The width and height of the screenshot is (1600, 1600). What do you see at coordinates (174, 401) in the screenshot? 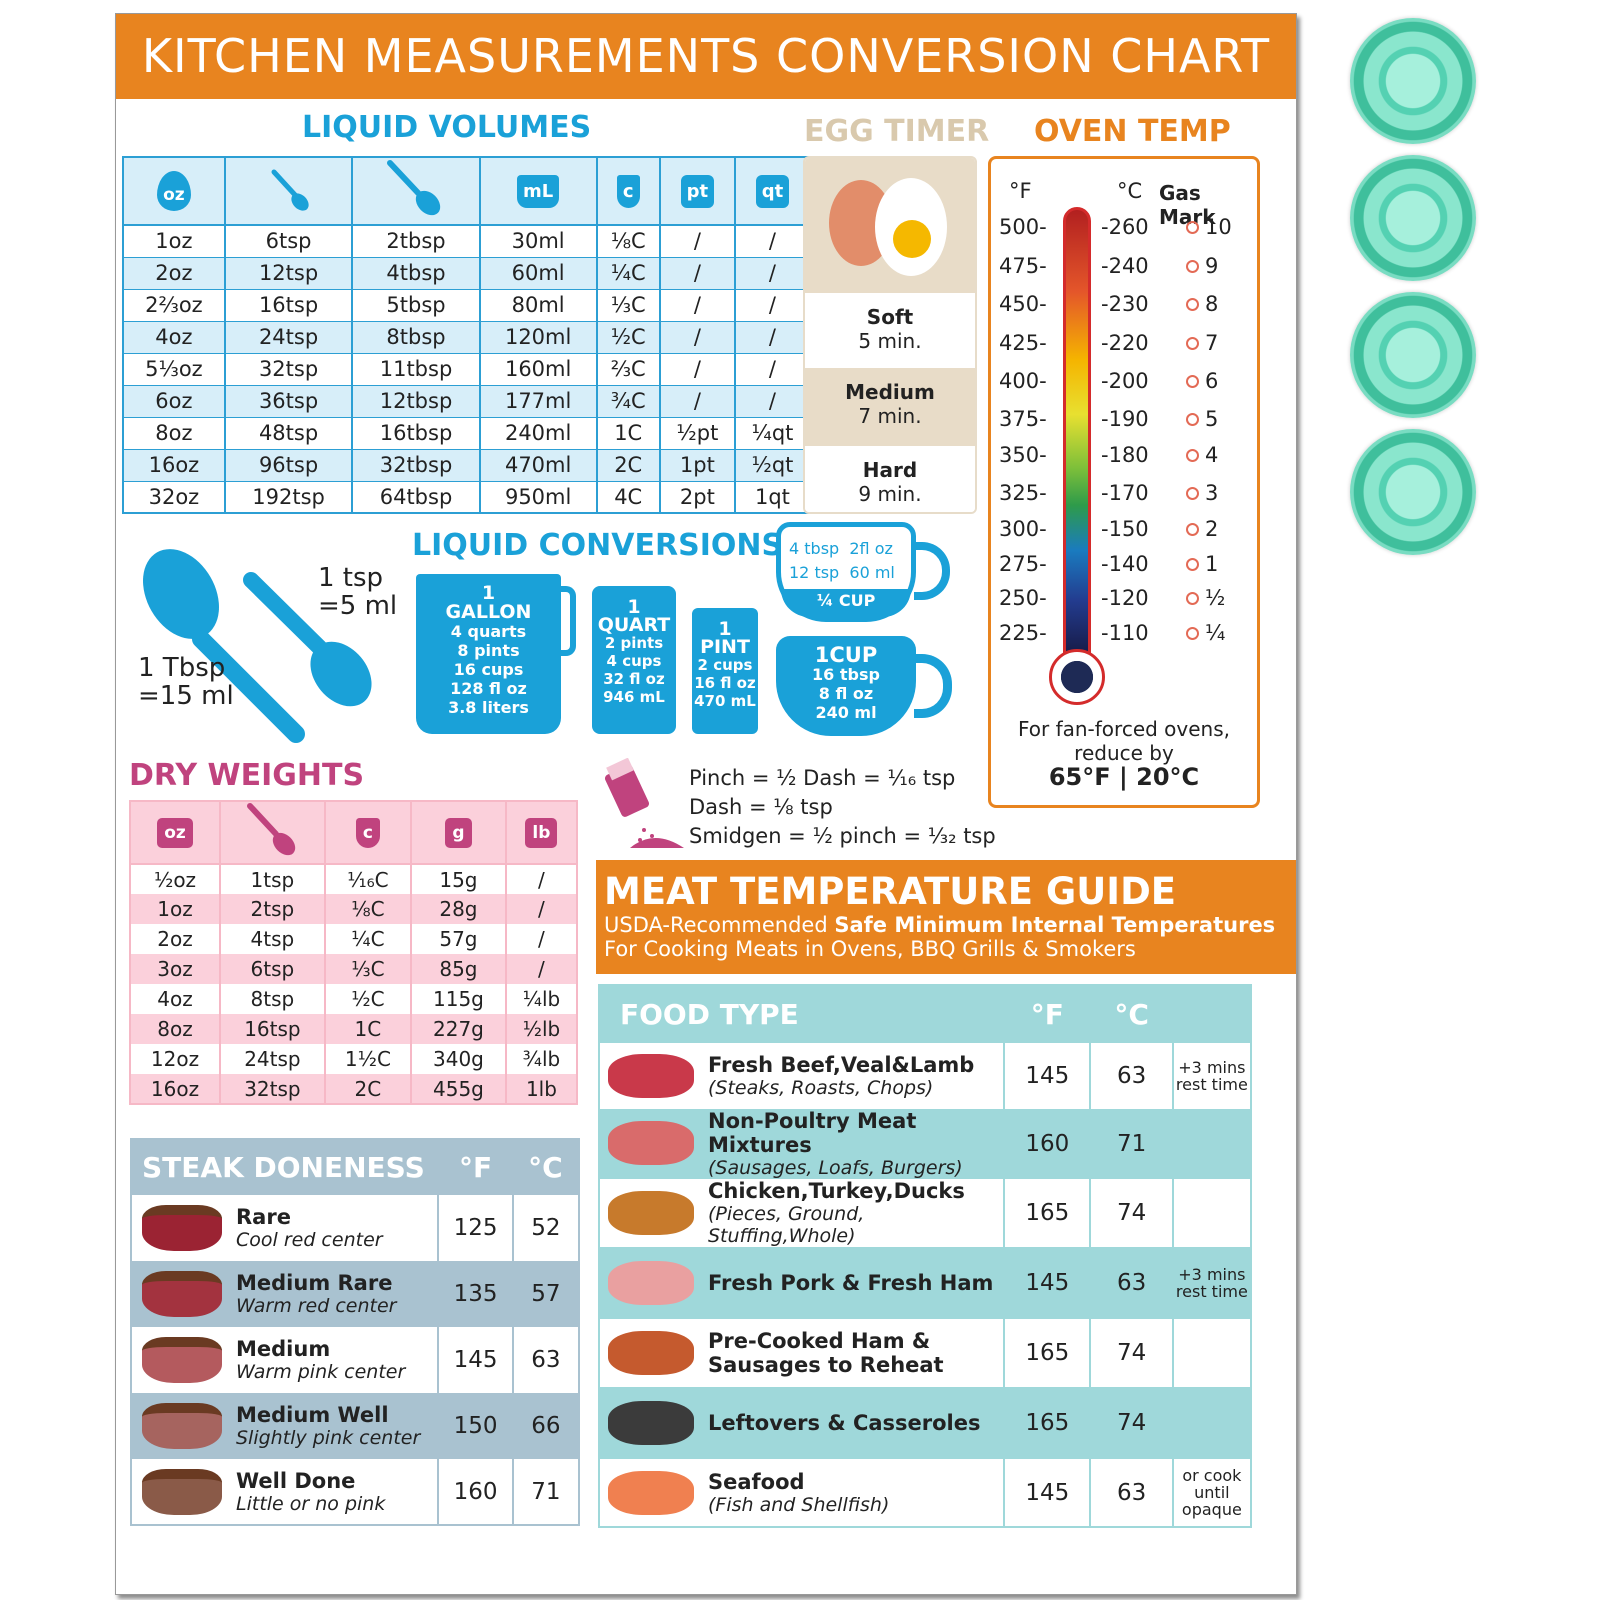
I see `table-cell: 6oz` at bounding box center [174, 401].